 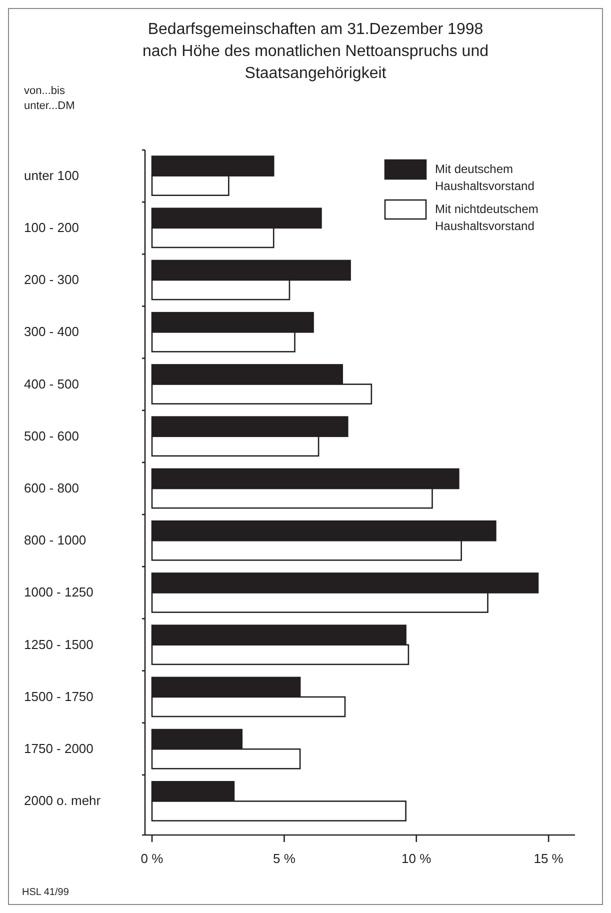 What do you see at coordinates (51, 280) in the screenshot?
I see `y-tick-label: 200 - 300` at bounding box center [51, 280].